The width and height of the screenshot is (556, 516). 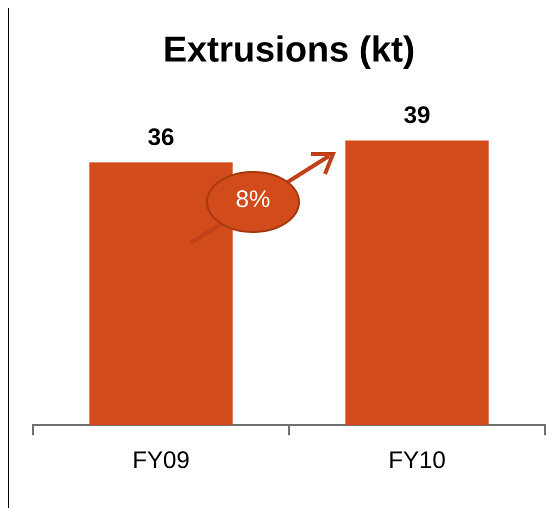 I want to click on x-tick-label: FY09, so click(x=161, y=460).